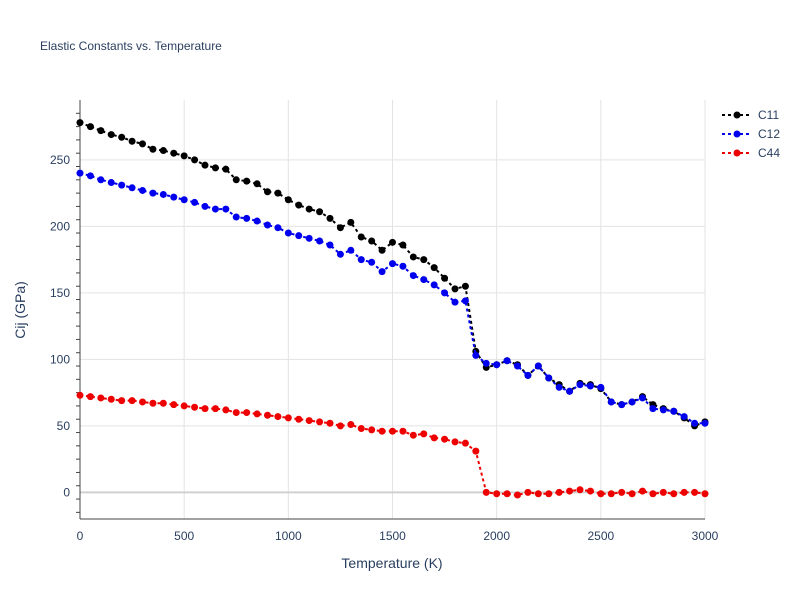  What do you see at coordinates (60, 226) in the screenshot?
I see `y-tick-label: 200` at bounding box center [60, 226].